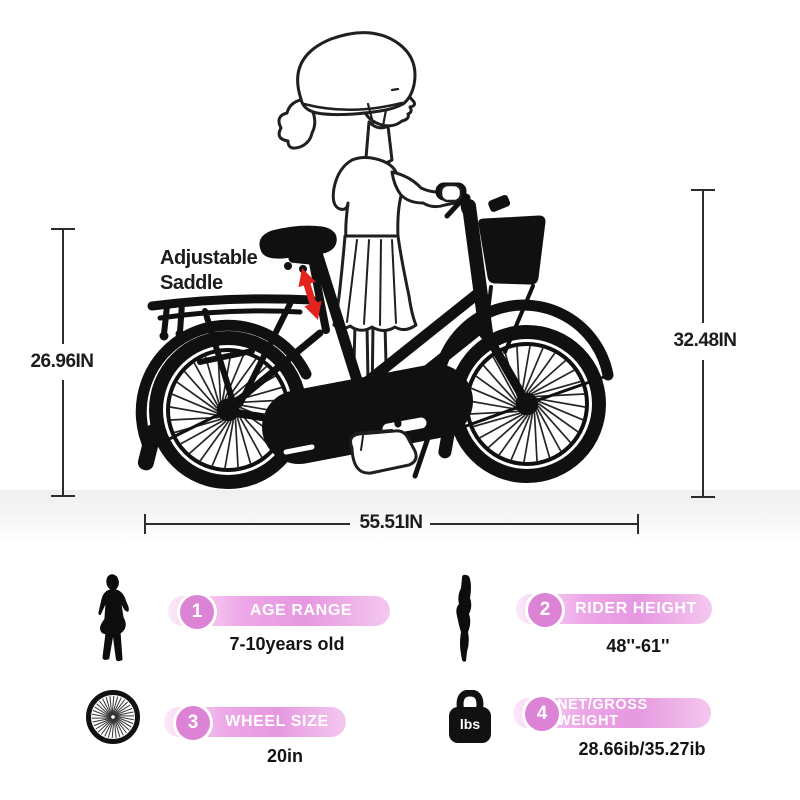 Image resolution: width=800 pixels, height=800 pixels. I want to click on spec-badge-age-range: 1, so click(197, 612).